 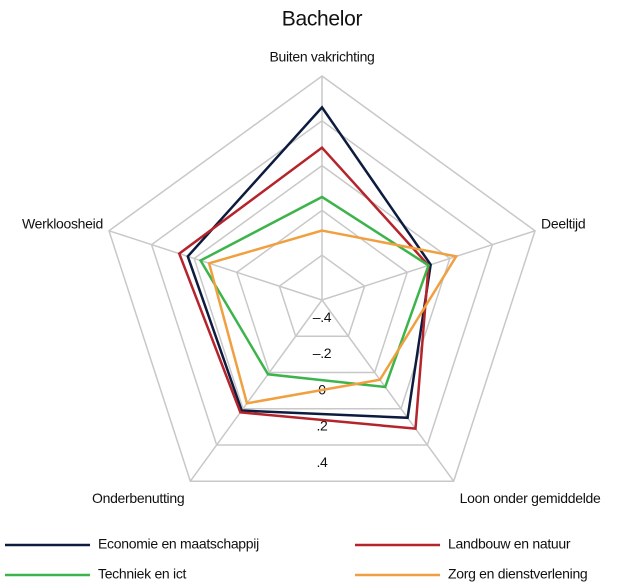 I want to click on legend-label: Techniek en ict, so click(x=142, y=574).